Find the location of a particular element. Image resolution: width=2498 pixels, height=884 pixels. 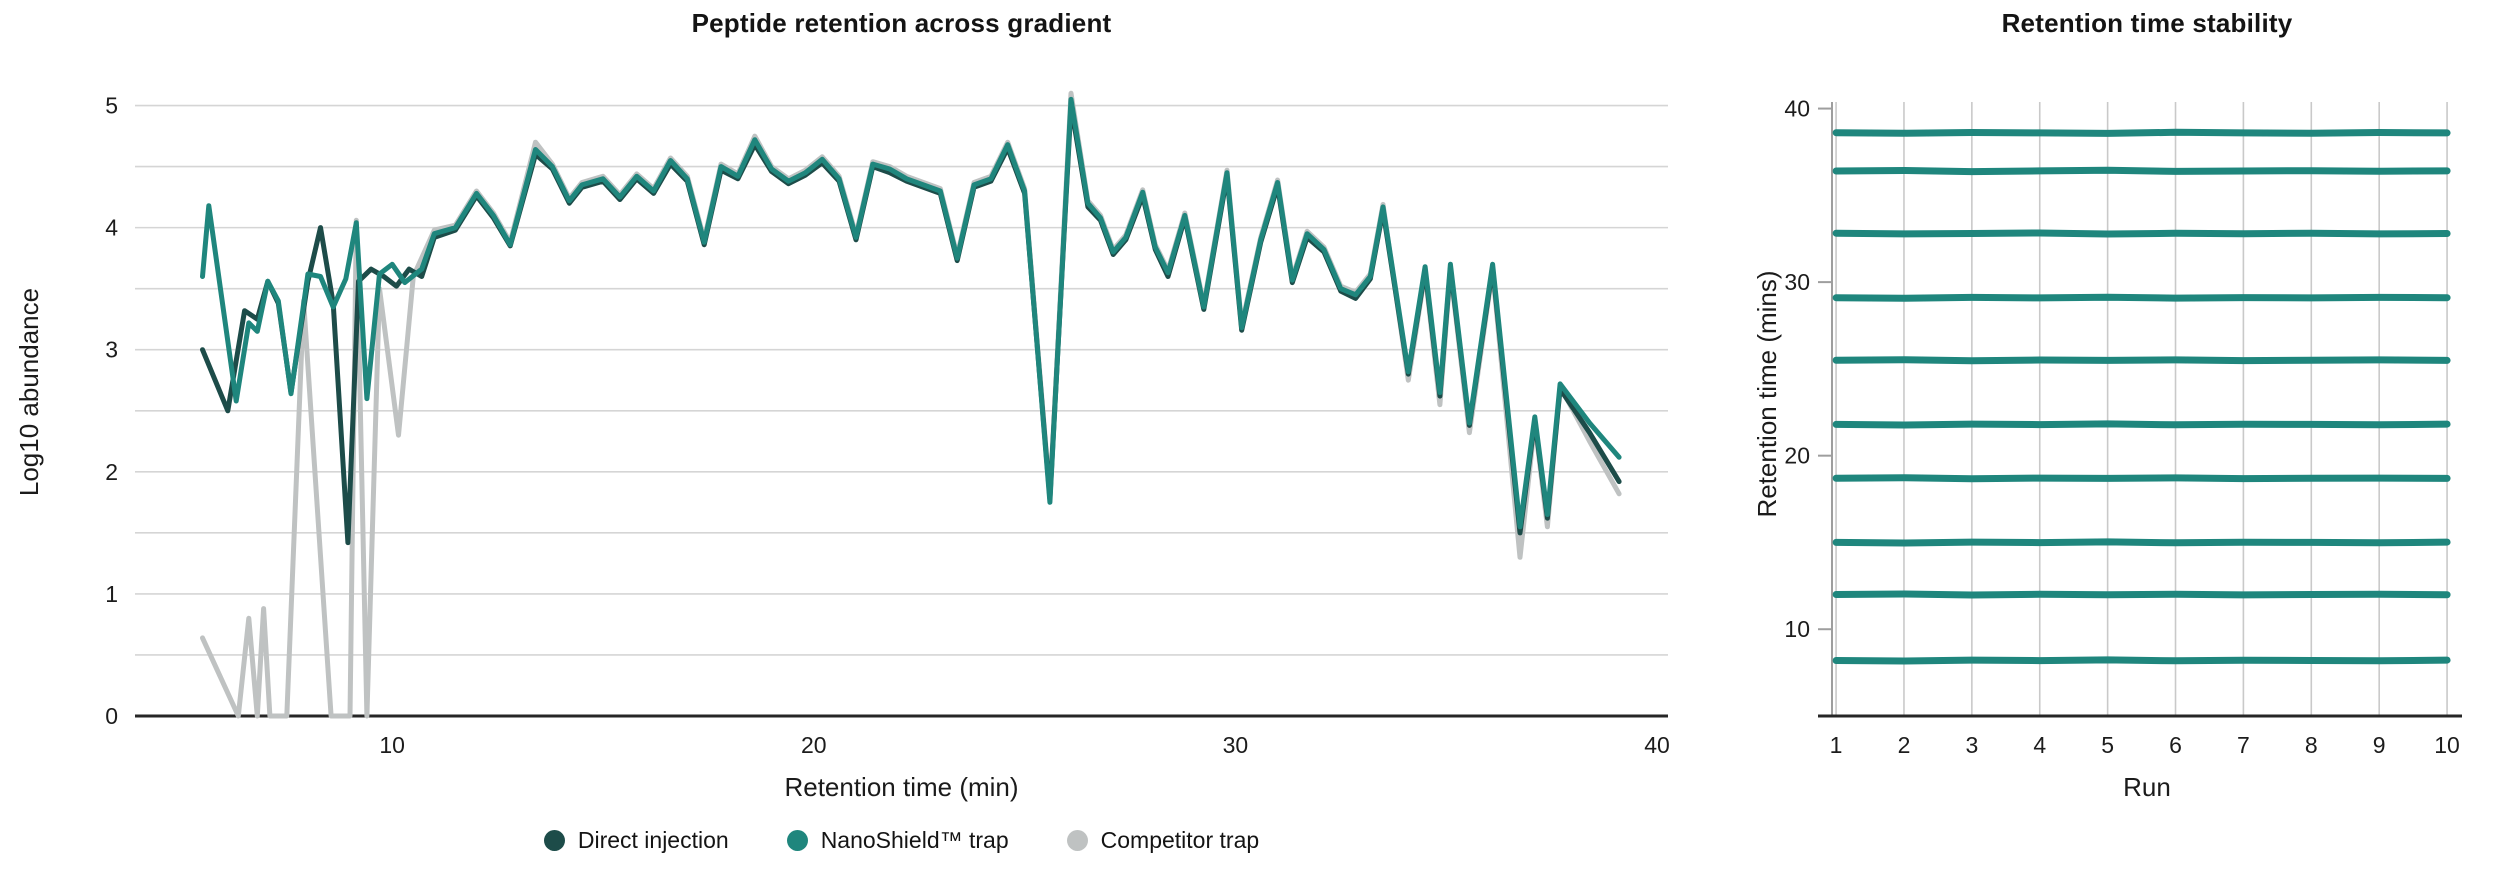

right-chart-y-tick-label: 10 is located at coordinates (1797, 629).